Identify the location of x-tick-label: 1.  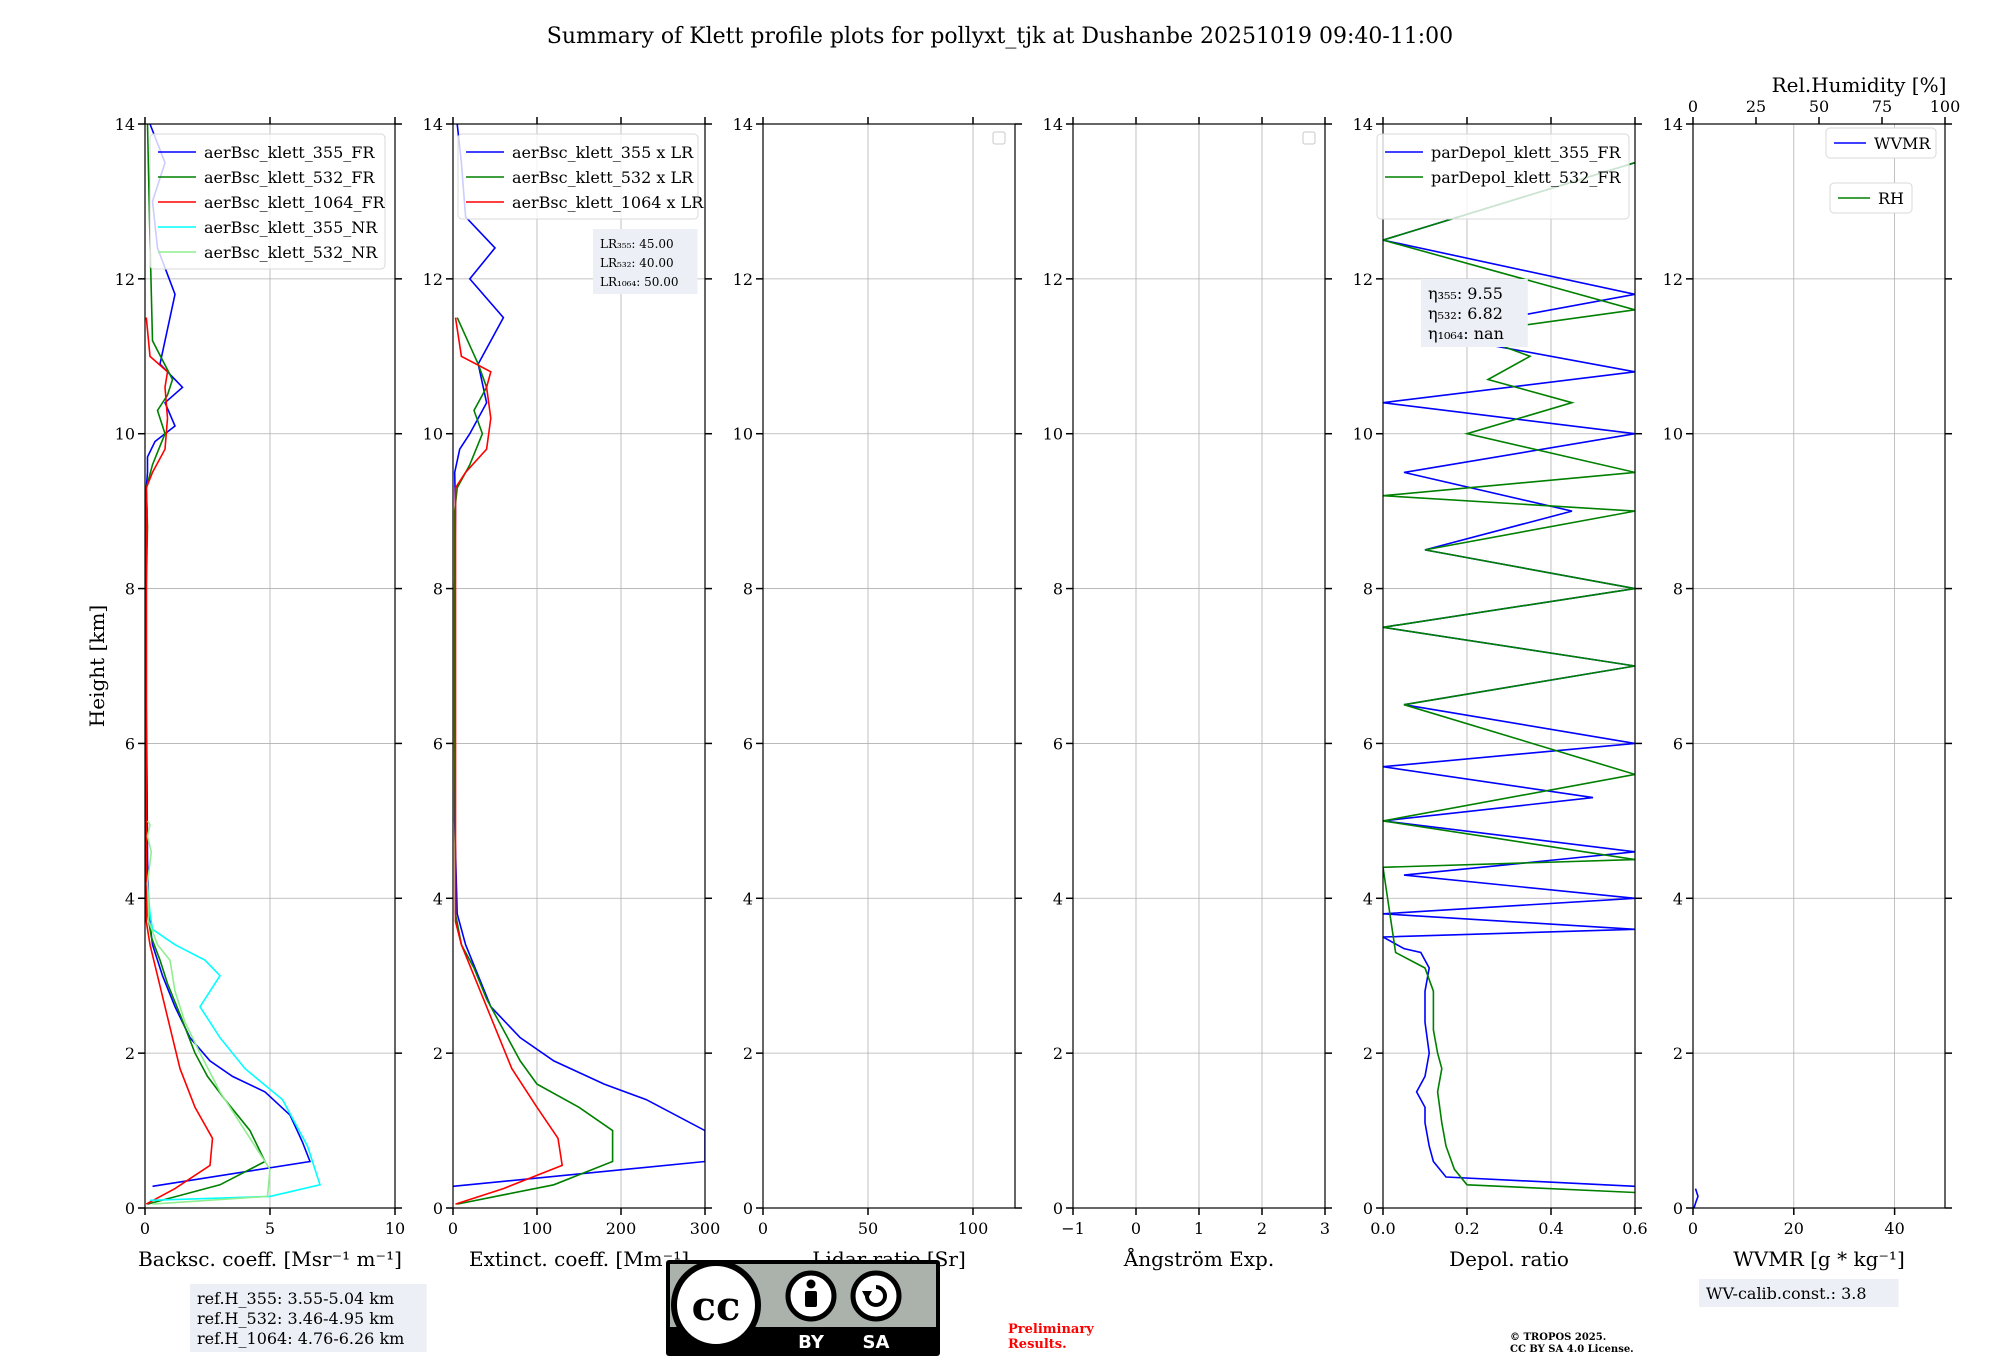
(1199, 1228).